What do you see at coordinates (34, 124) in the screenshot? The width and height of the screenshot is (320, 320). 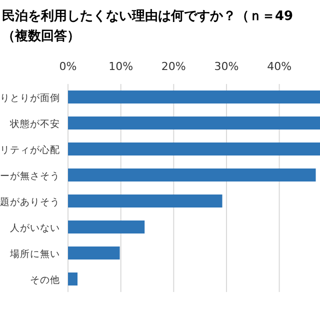 I see `y-tick-label: 状態が不安` at bounding box center [34, 124].